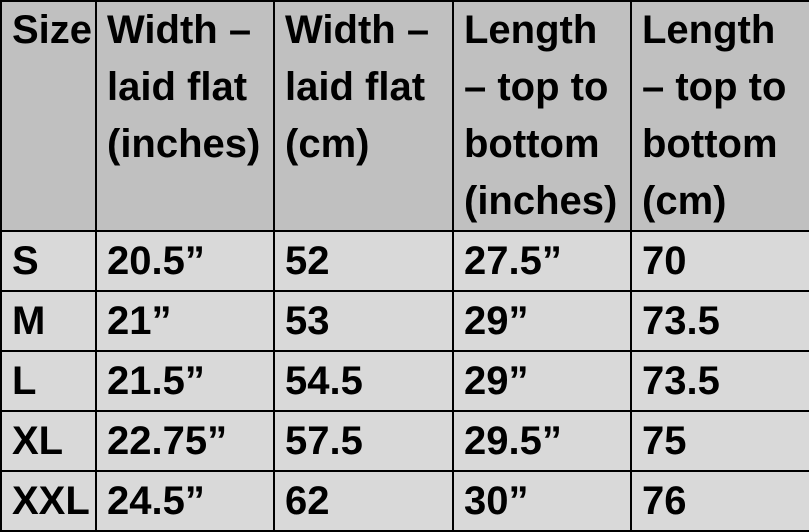 The width and height of the screenshot is (809, 532). I want to click on measurement-cell: 54.5, so click(363, 381).